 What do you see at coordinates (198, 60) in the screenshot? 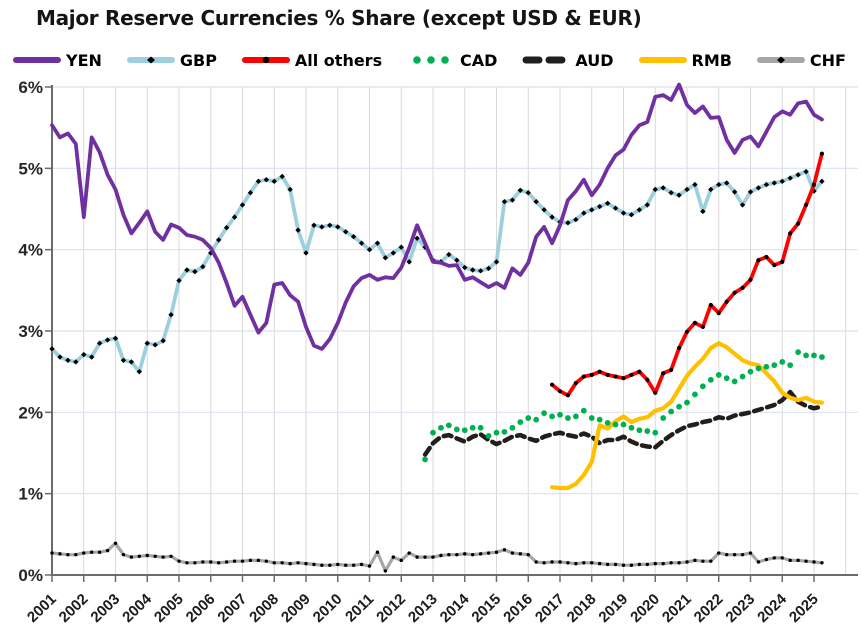
I see `legend-label: GBP` at bounding box center [198, 60].